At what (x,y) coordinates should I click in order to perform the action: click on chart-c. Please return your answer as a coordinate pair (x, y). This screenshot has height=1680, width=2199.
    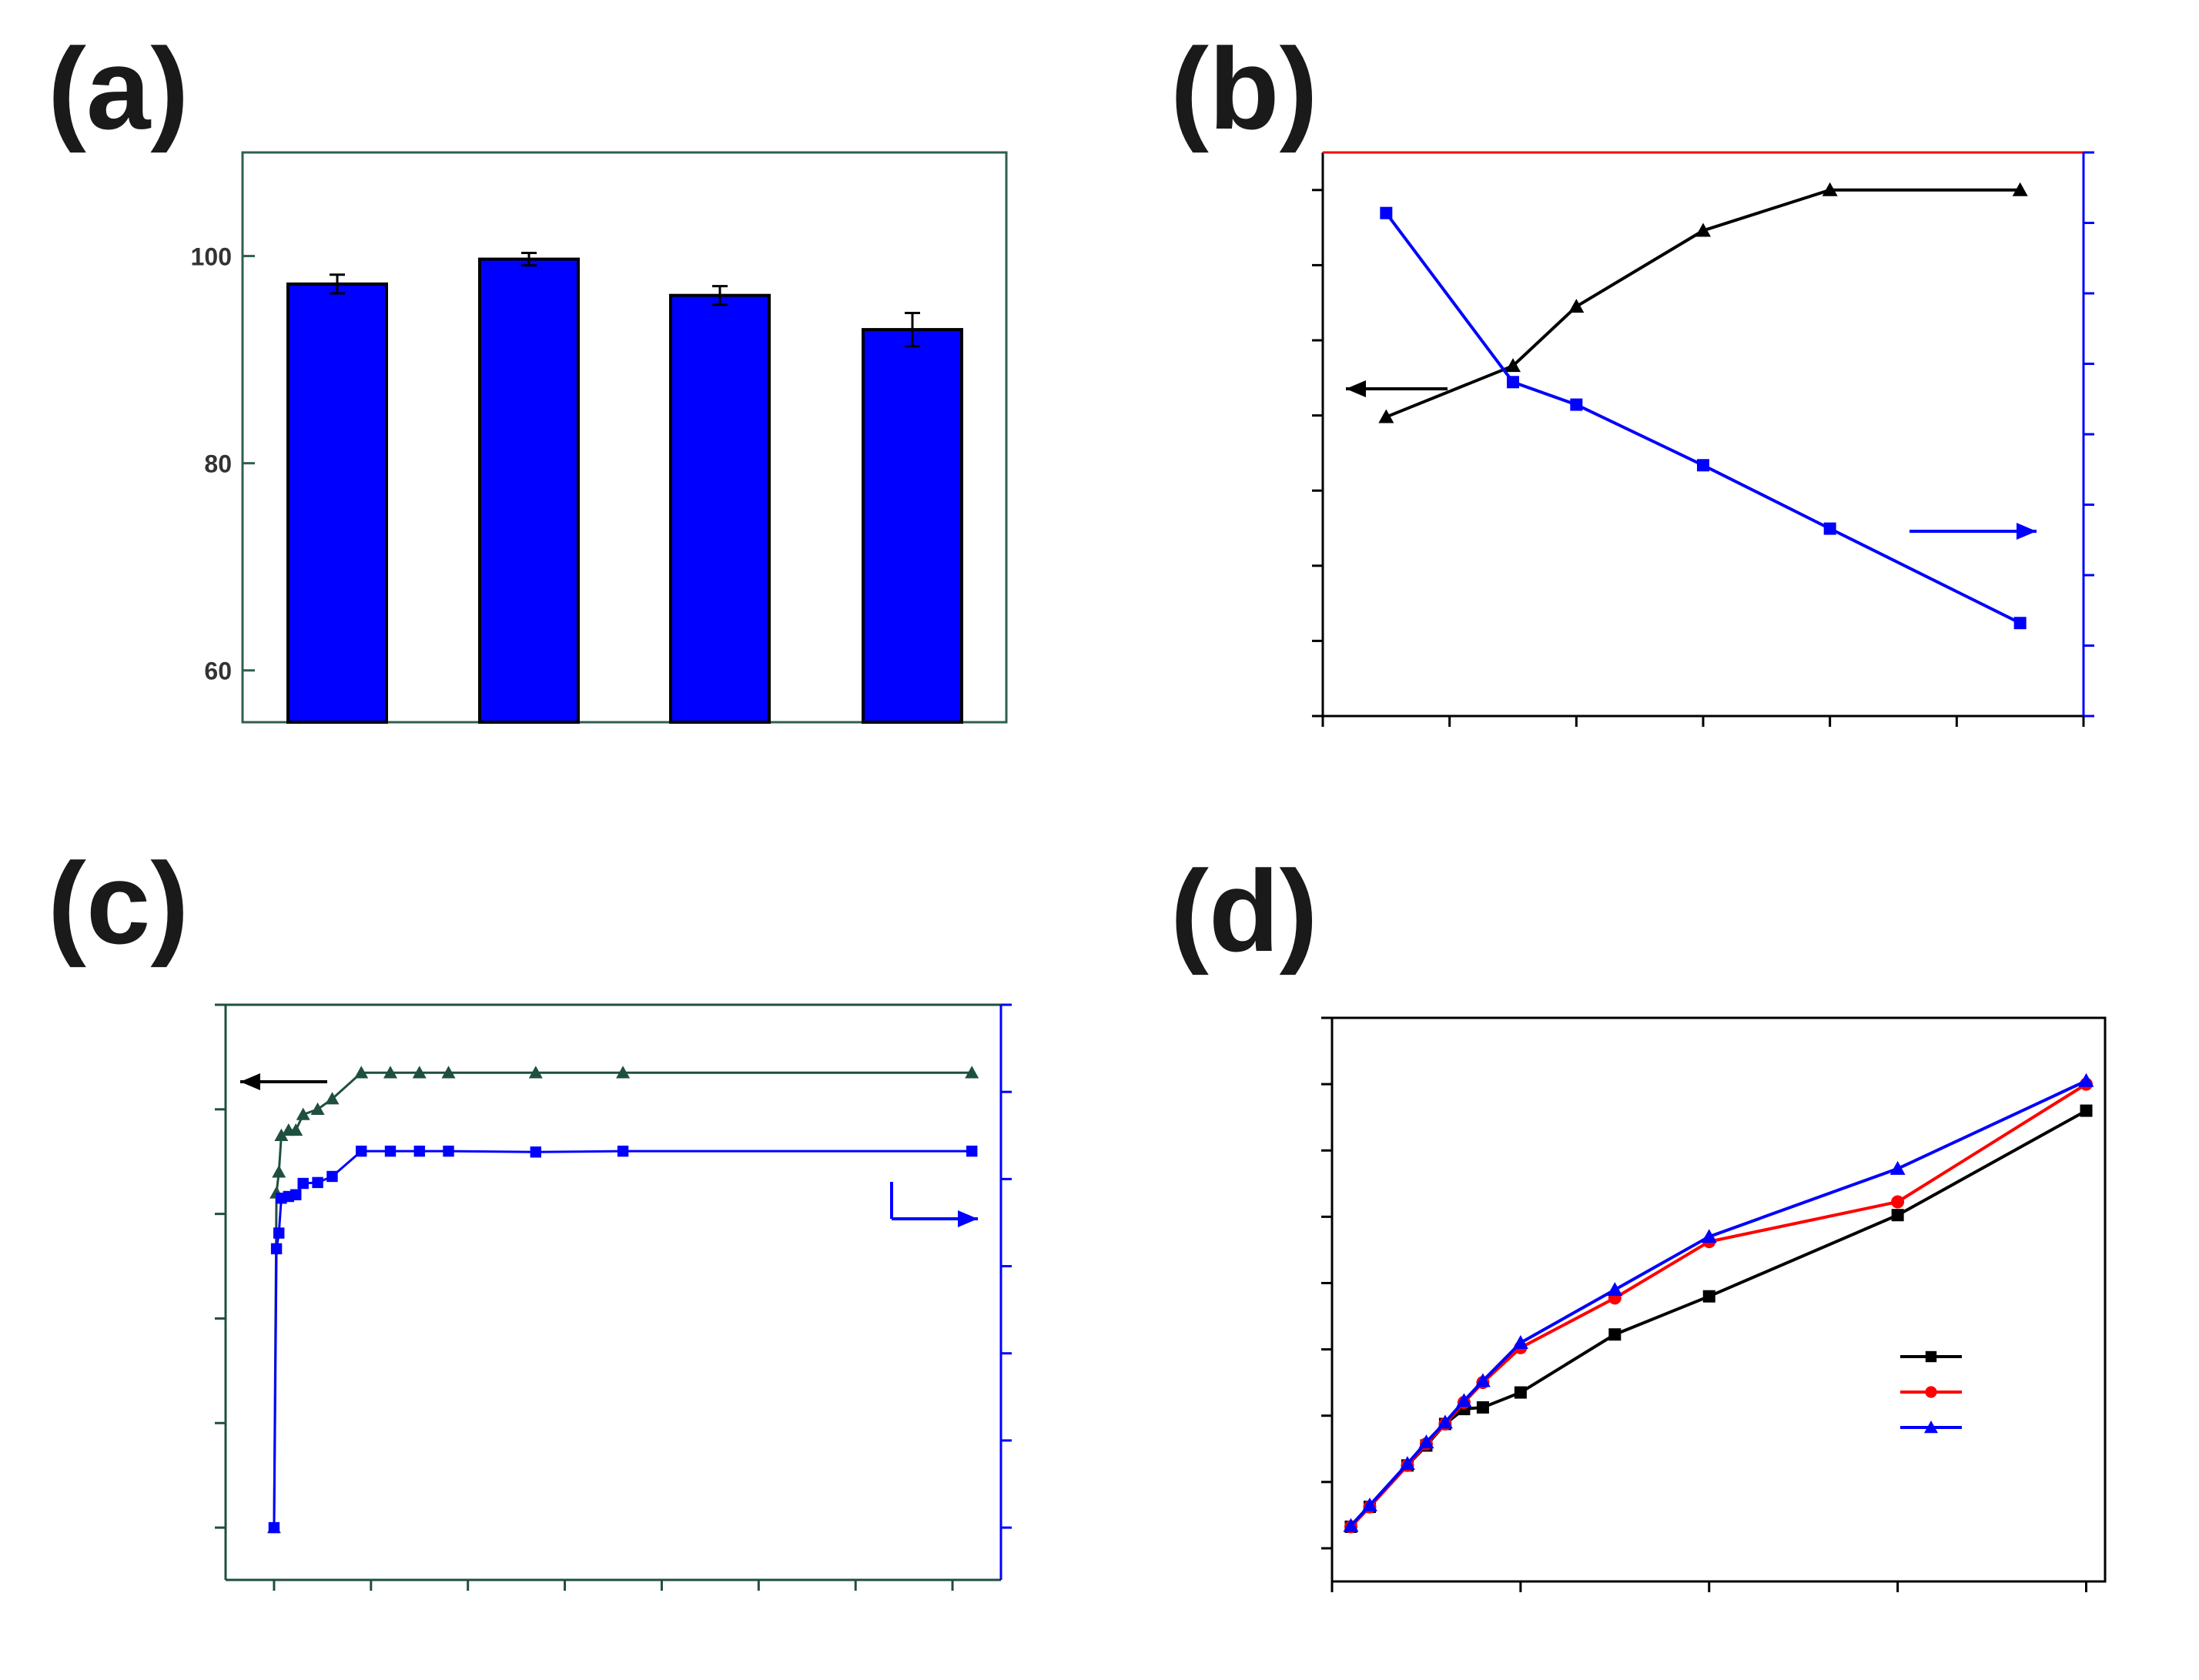
    Looking at the image, I should click on (614, 1297).